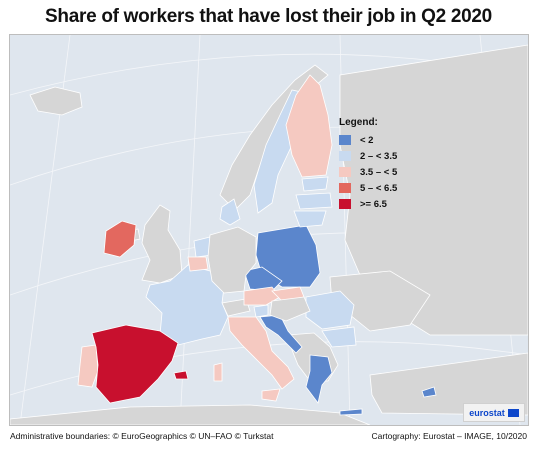 This screenshot has height=449, width=537. I want to click on logo-text: eurostat, so click(487, 412).